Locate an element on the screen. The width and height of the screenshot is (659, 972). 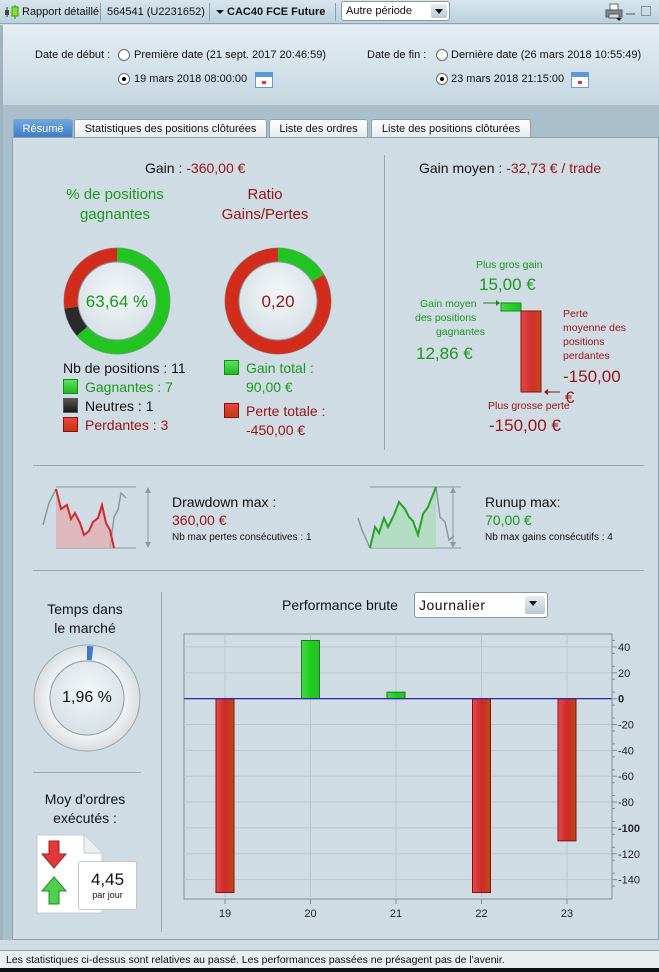
start-date-label: Date de début : is located at coordinates (73, 55).